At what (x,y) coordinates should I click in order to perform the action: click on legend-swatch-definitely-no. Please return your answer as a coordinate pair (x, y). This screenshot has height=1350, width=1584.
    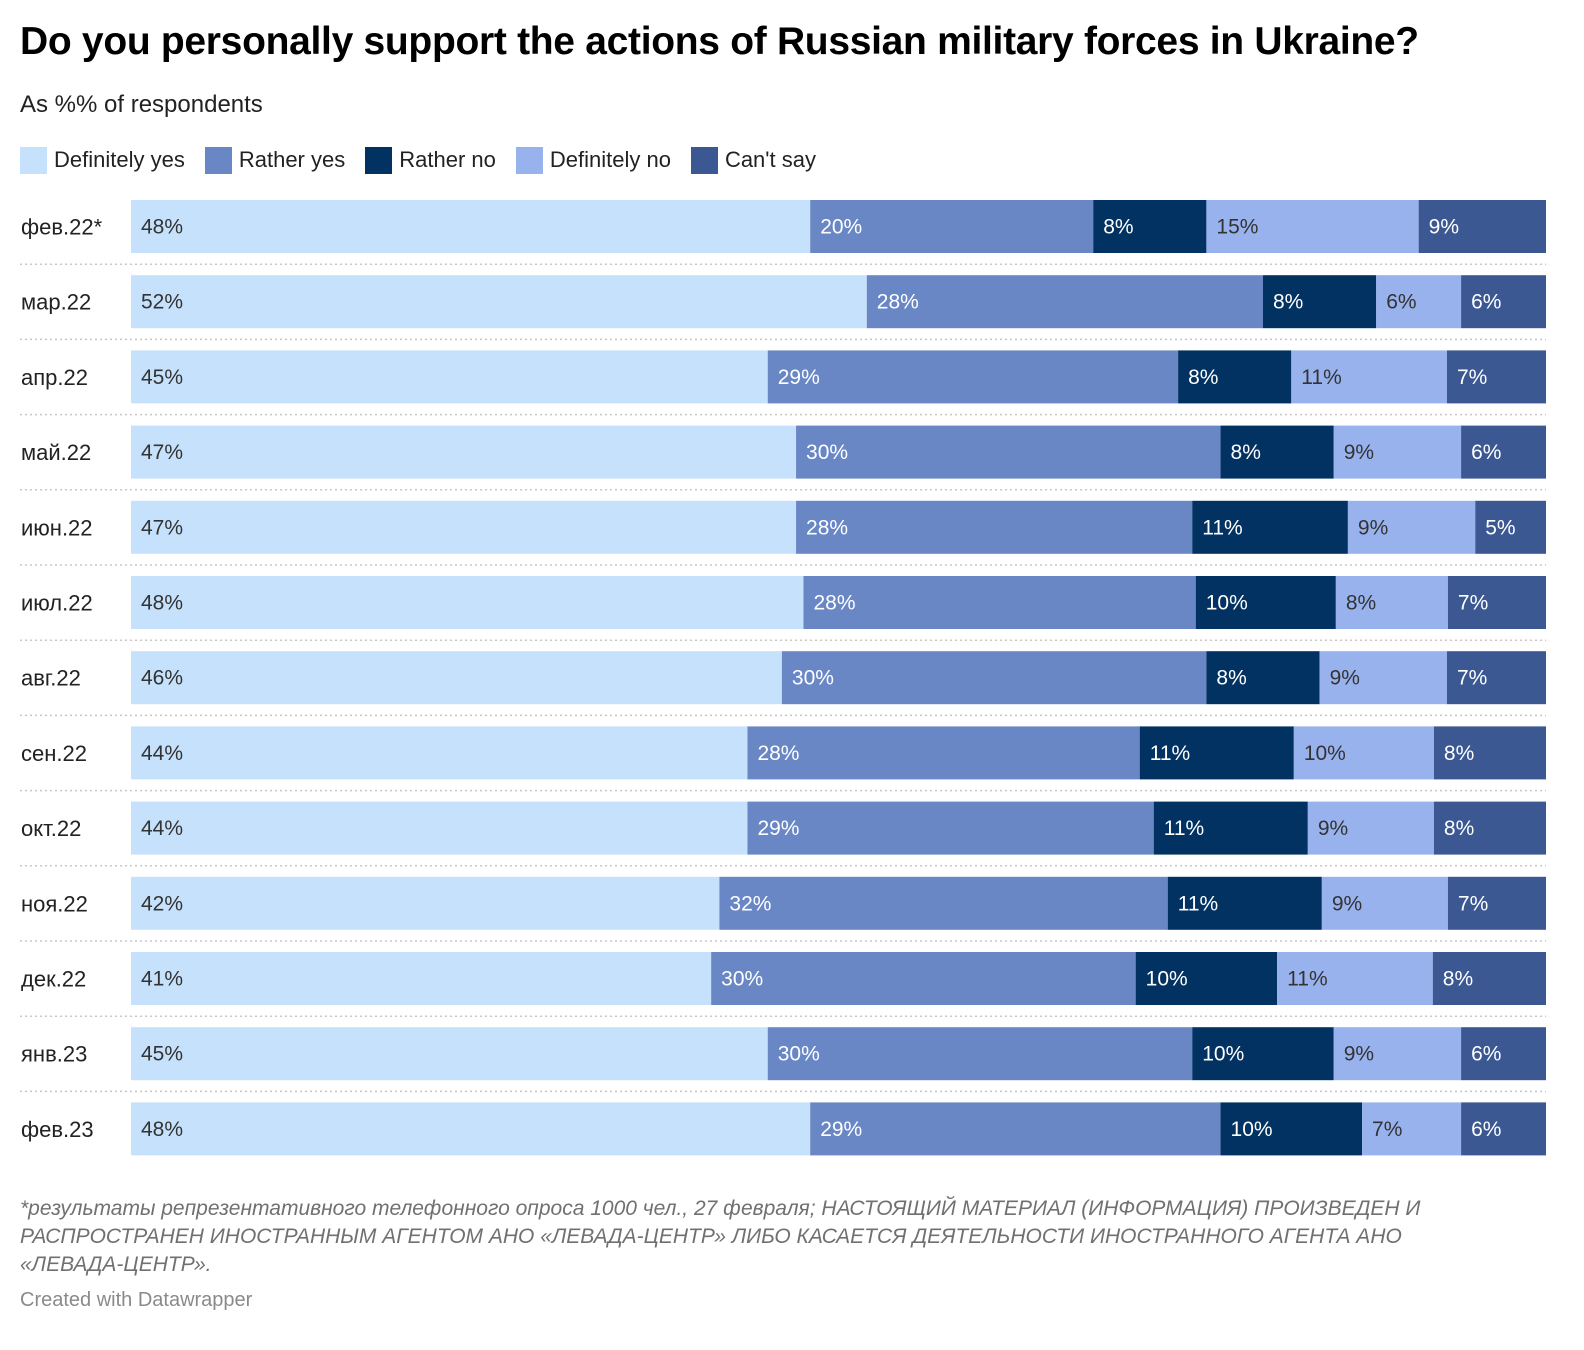
    Looking at the image, I should click on (529, 160).